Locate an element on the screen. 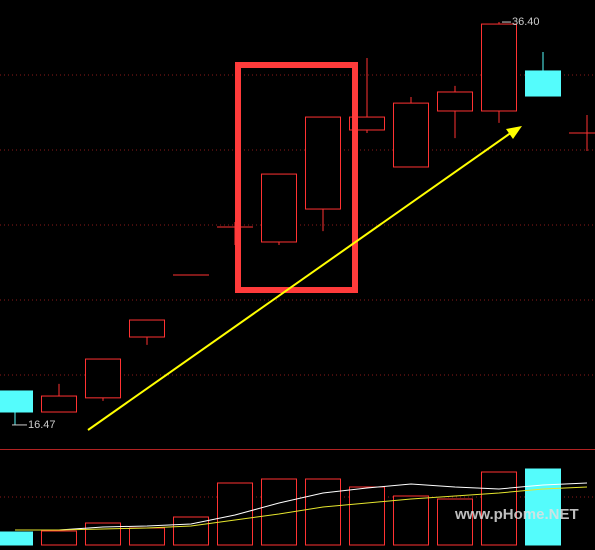  watermark: www.pHome.NET is located at coordinates (516, 514).